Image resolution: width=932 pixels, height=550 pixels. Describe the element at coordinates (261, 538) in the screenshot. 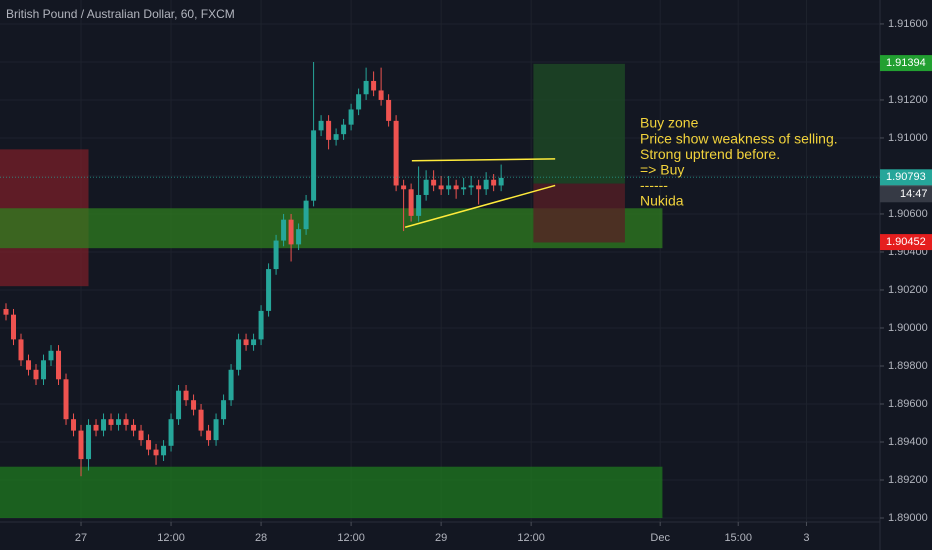

I see `x-tick-label: 28` at that location.